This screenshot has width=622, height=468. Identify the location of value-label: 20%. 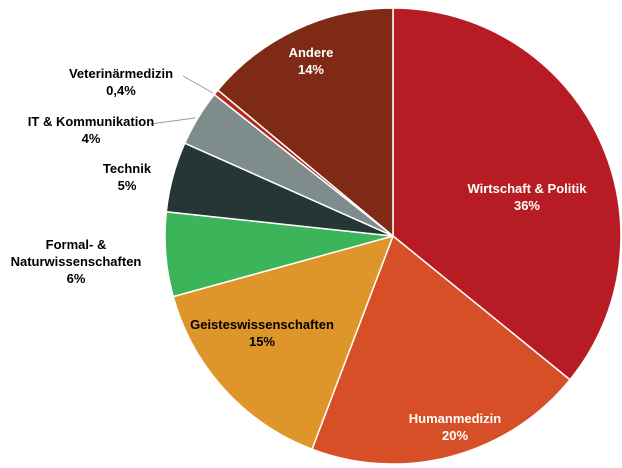
(455, 435).